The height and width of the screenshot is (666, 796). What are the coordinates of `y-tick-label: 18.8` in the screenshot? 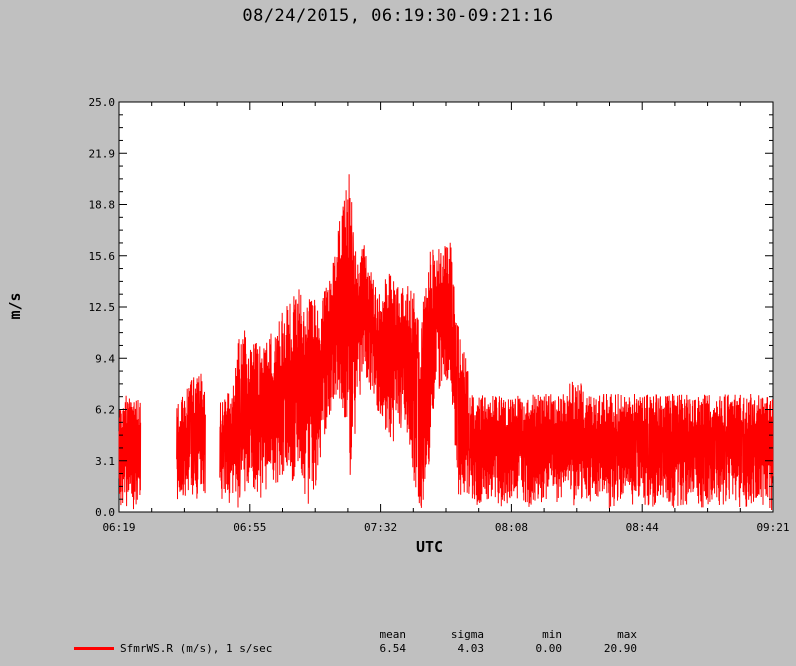 It's located at (102, 205).